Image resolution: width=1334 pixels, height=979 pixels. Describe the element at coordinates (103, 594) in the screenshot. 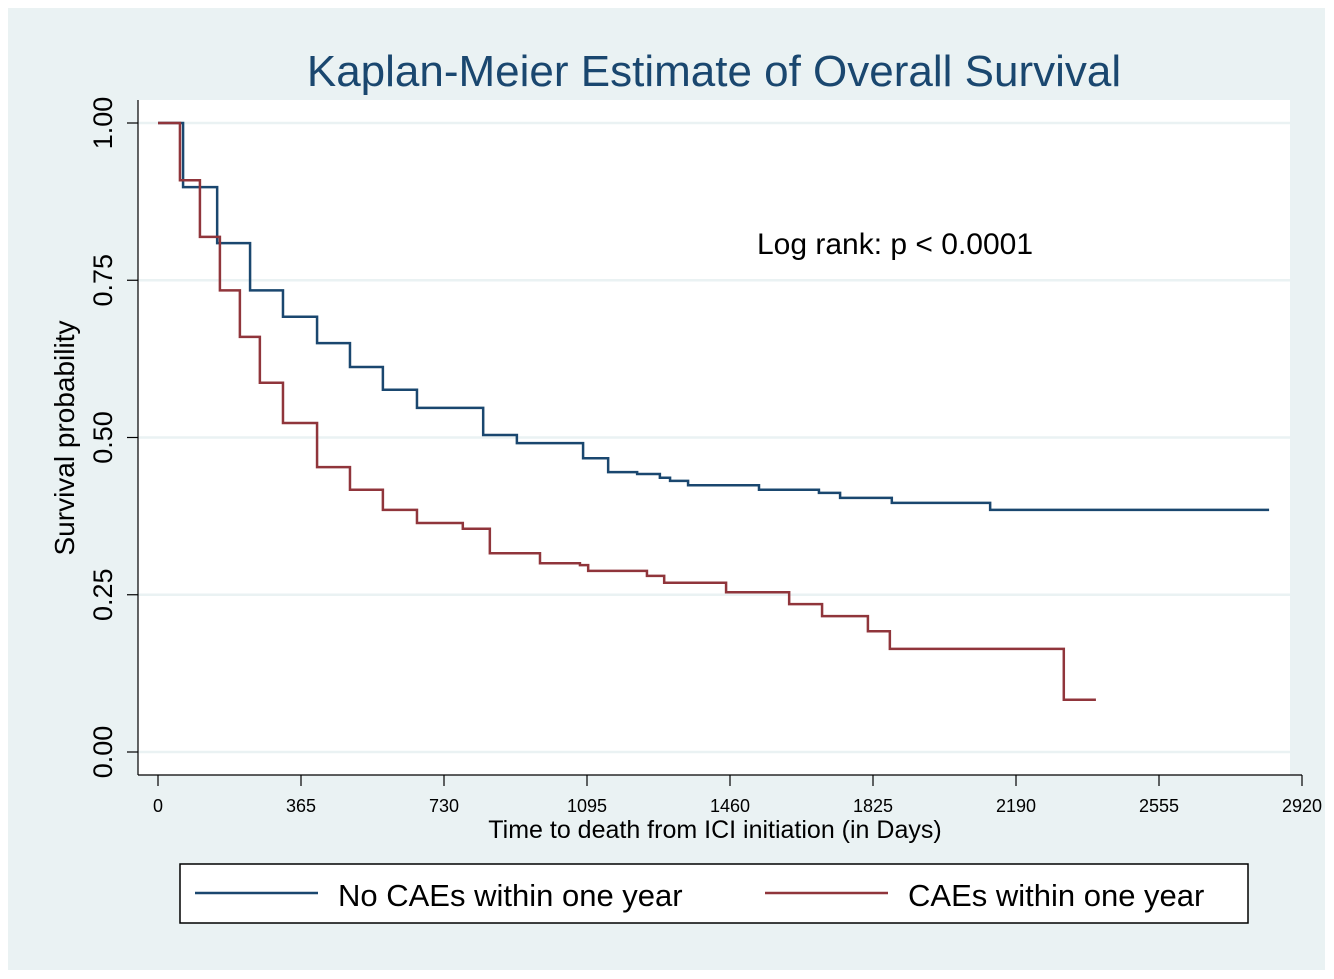

I see `y-tick-label: 0.25` at that location.